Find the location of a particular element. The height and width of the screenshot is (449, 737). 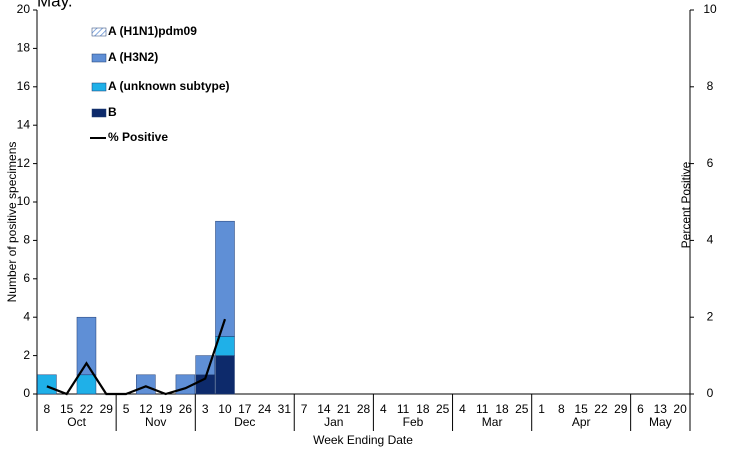

y-tick-label: 10 is located at coordinates (24, 201).